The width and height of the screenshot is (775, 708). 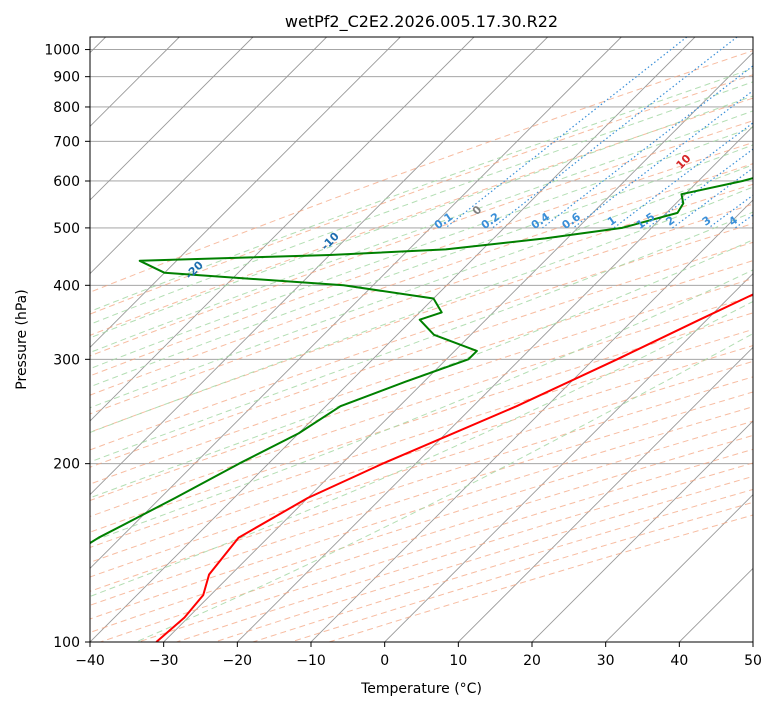 What do you see at coordinates (311, 661) in the screenshot?
I see `x-tick-label: −10` at bounding box center [311, 661].